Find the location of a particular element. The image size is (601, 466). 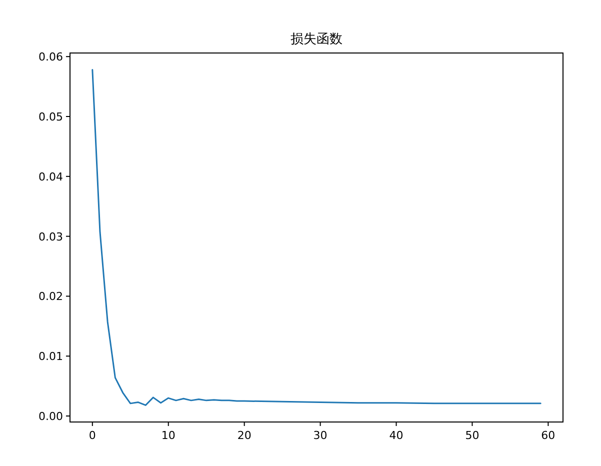

x-tick-label: 20 is located at coordinates (244, 435).